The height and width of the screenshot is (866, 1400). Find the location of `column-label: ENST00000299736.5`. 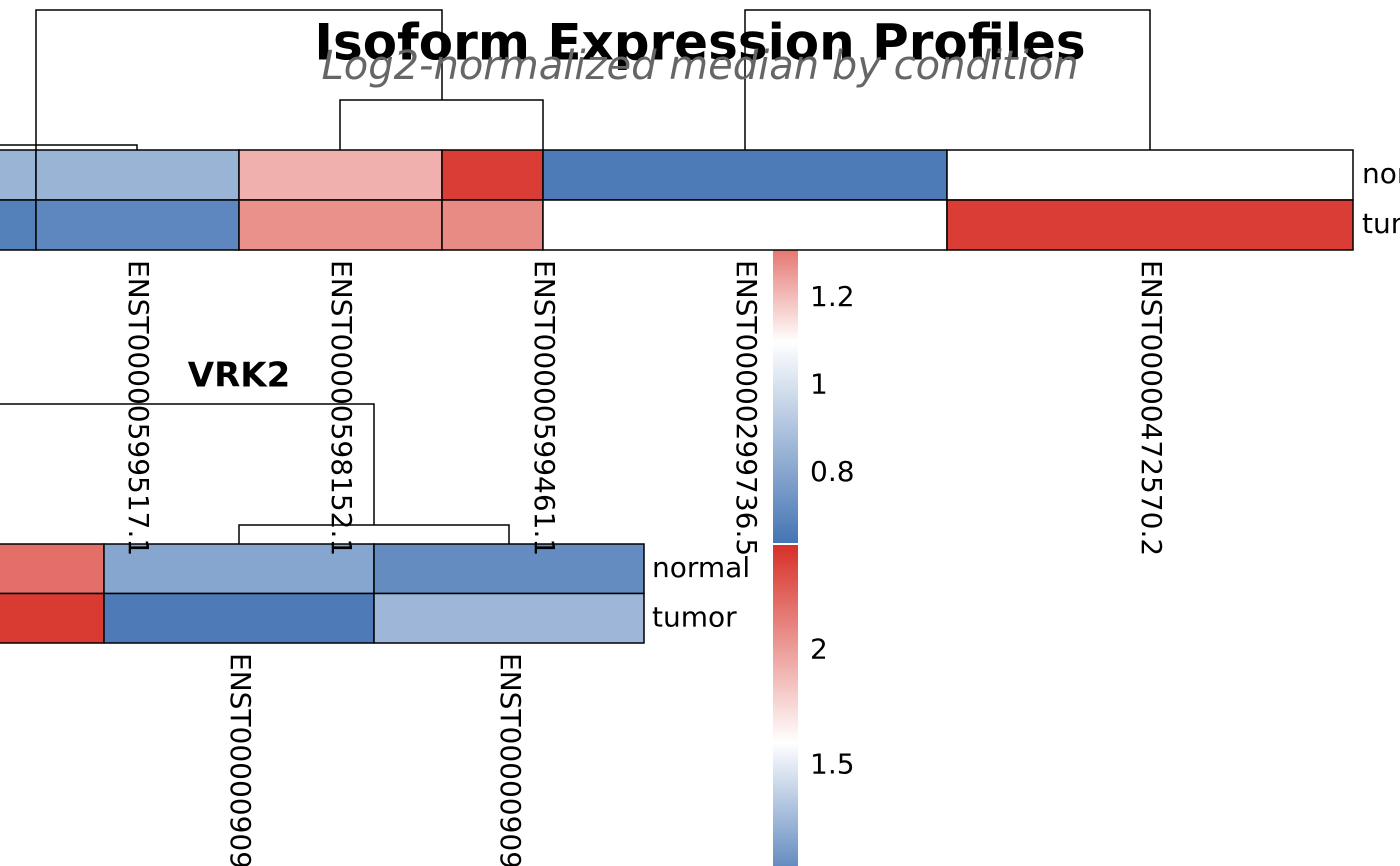

column-label: ENST00000299736.5 is located at coordinates (746, 408).